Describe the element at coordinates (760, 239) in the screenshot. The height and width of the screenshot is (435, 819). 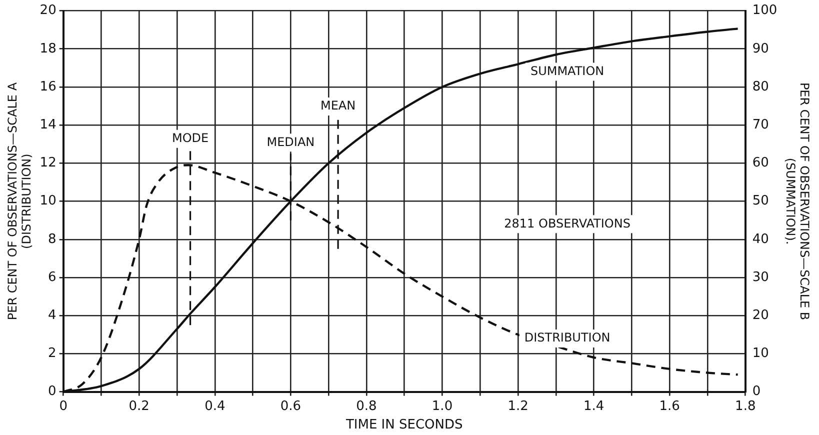
I see `y2-tick-label: 40` at that location.